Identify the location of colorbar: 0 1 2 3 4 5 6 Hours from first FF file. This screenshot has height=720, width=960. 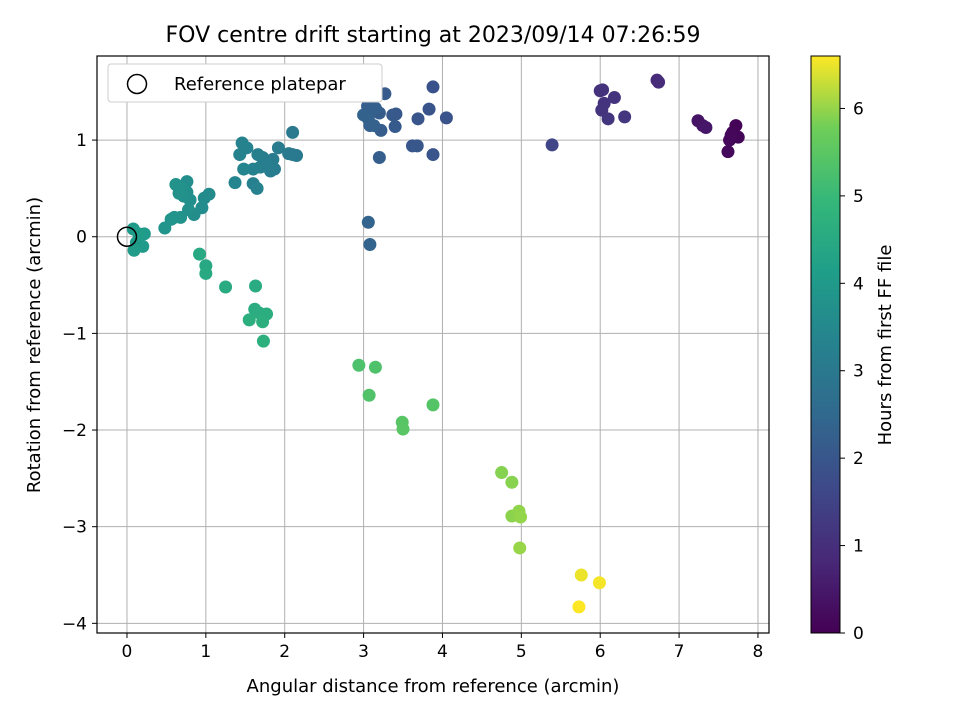
(853, 349).